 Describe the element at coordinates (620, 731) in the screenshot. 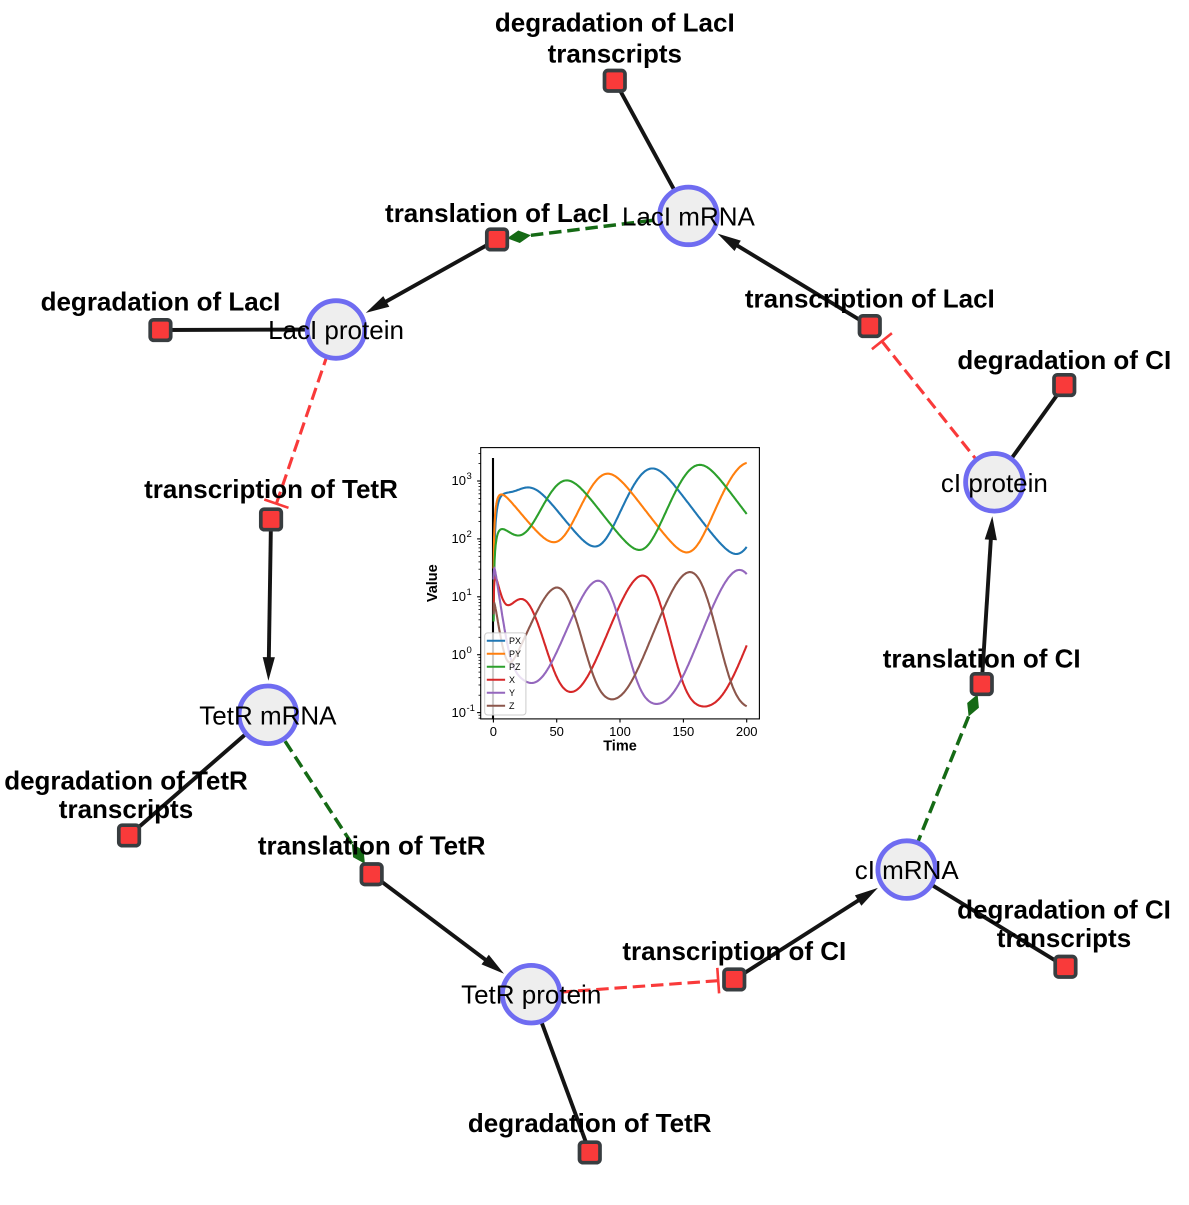

I see `svg-text: 100` at that location.